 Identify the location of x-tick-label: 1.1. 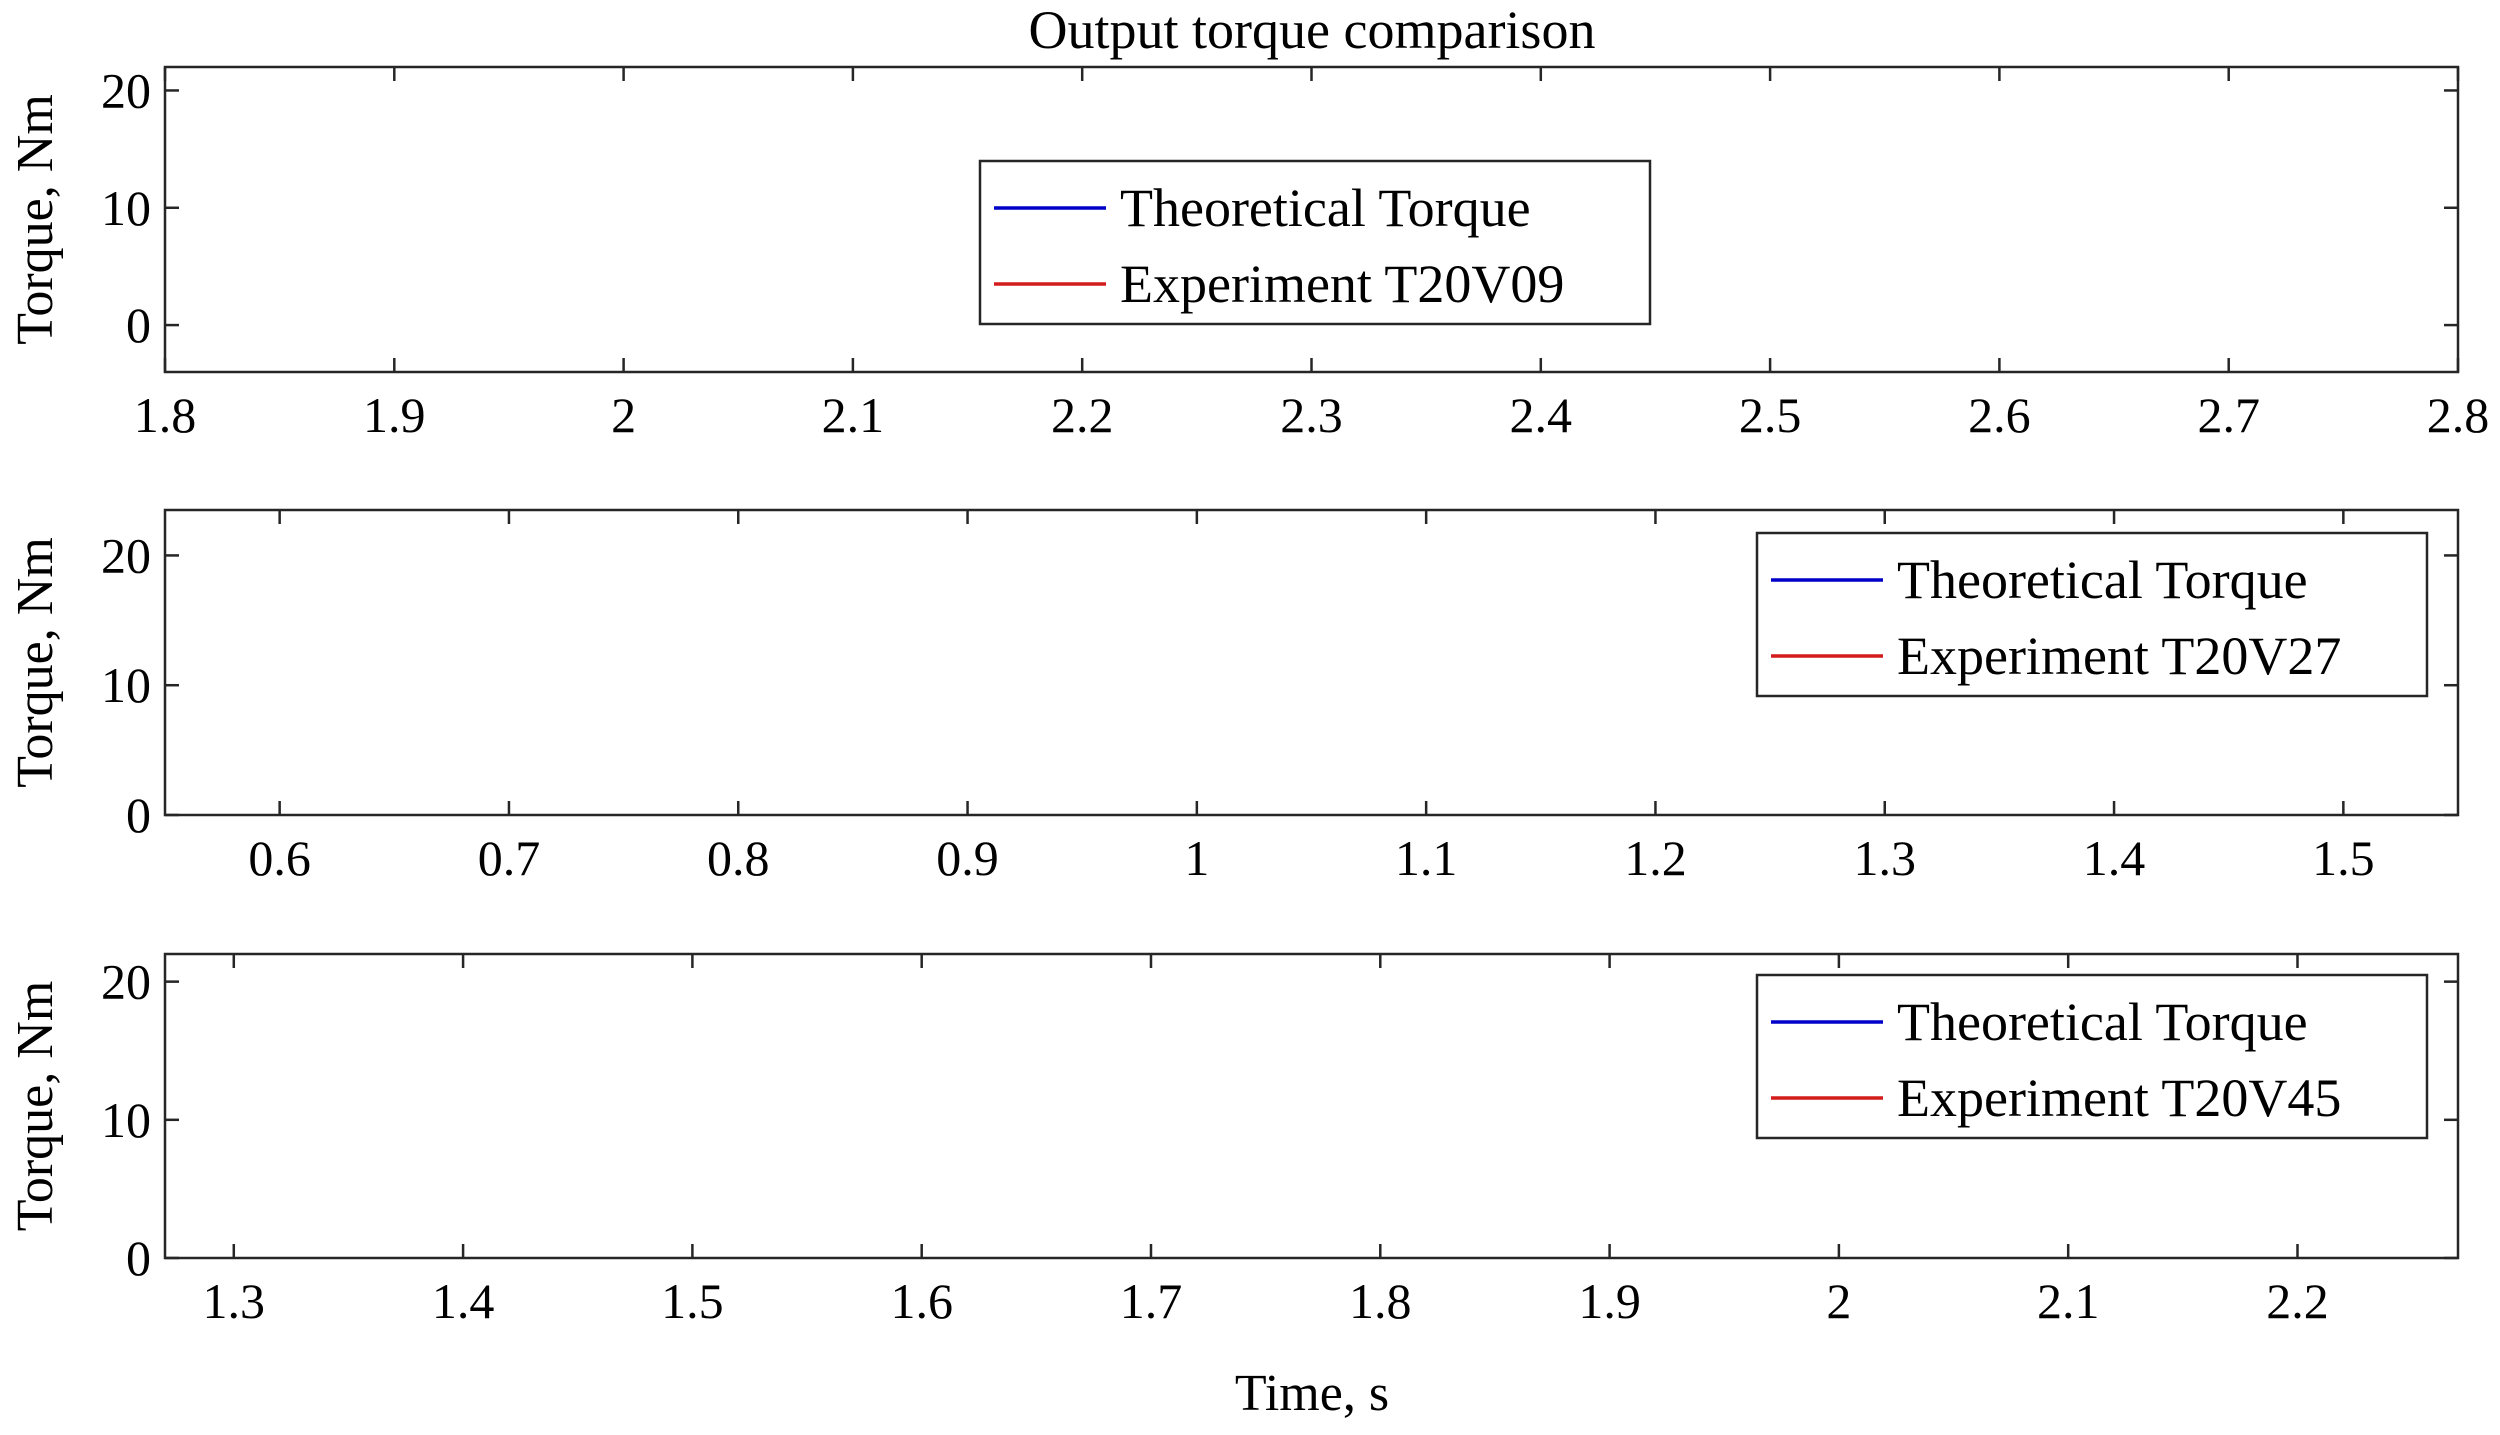
(1426, 858).